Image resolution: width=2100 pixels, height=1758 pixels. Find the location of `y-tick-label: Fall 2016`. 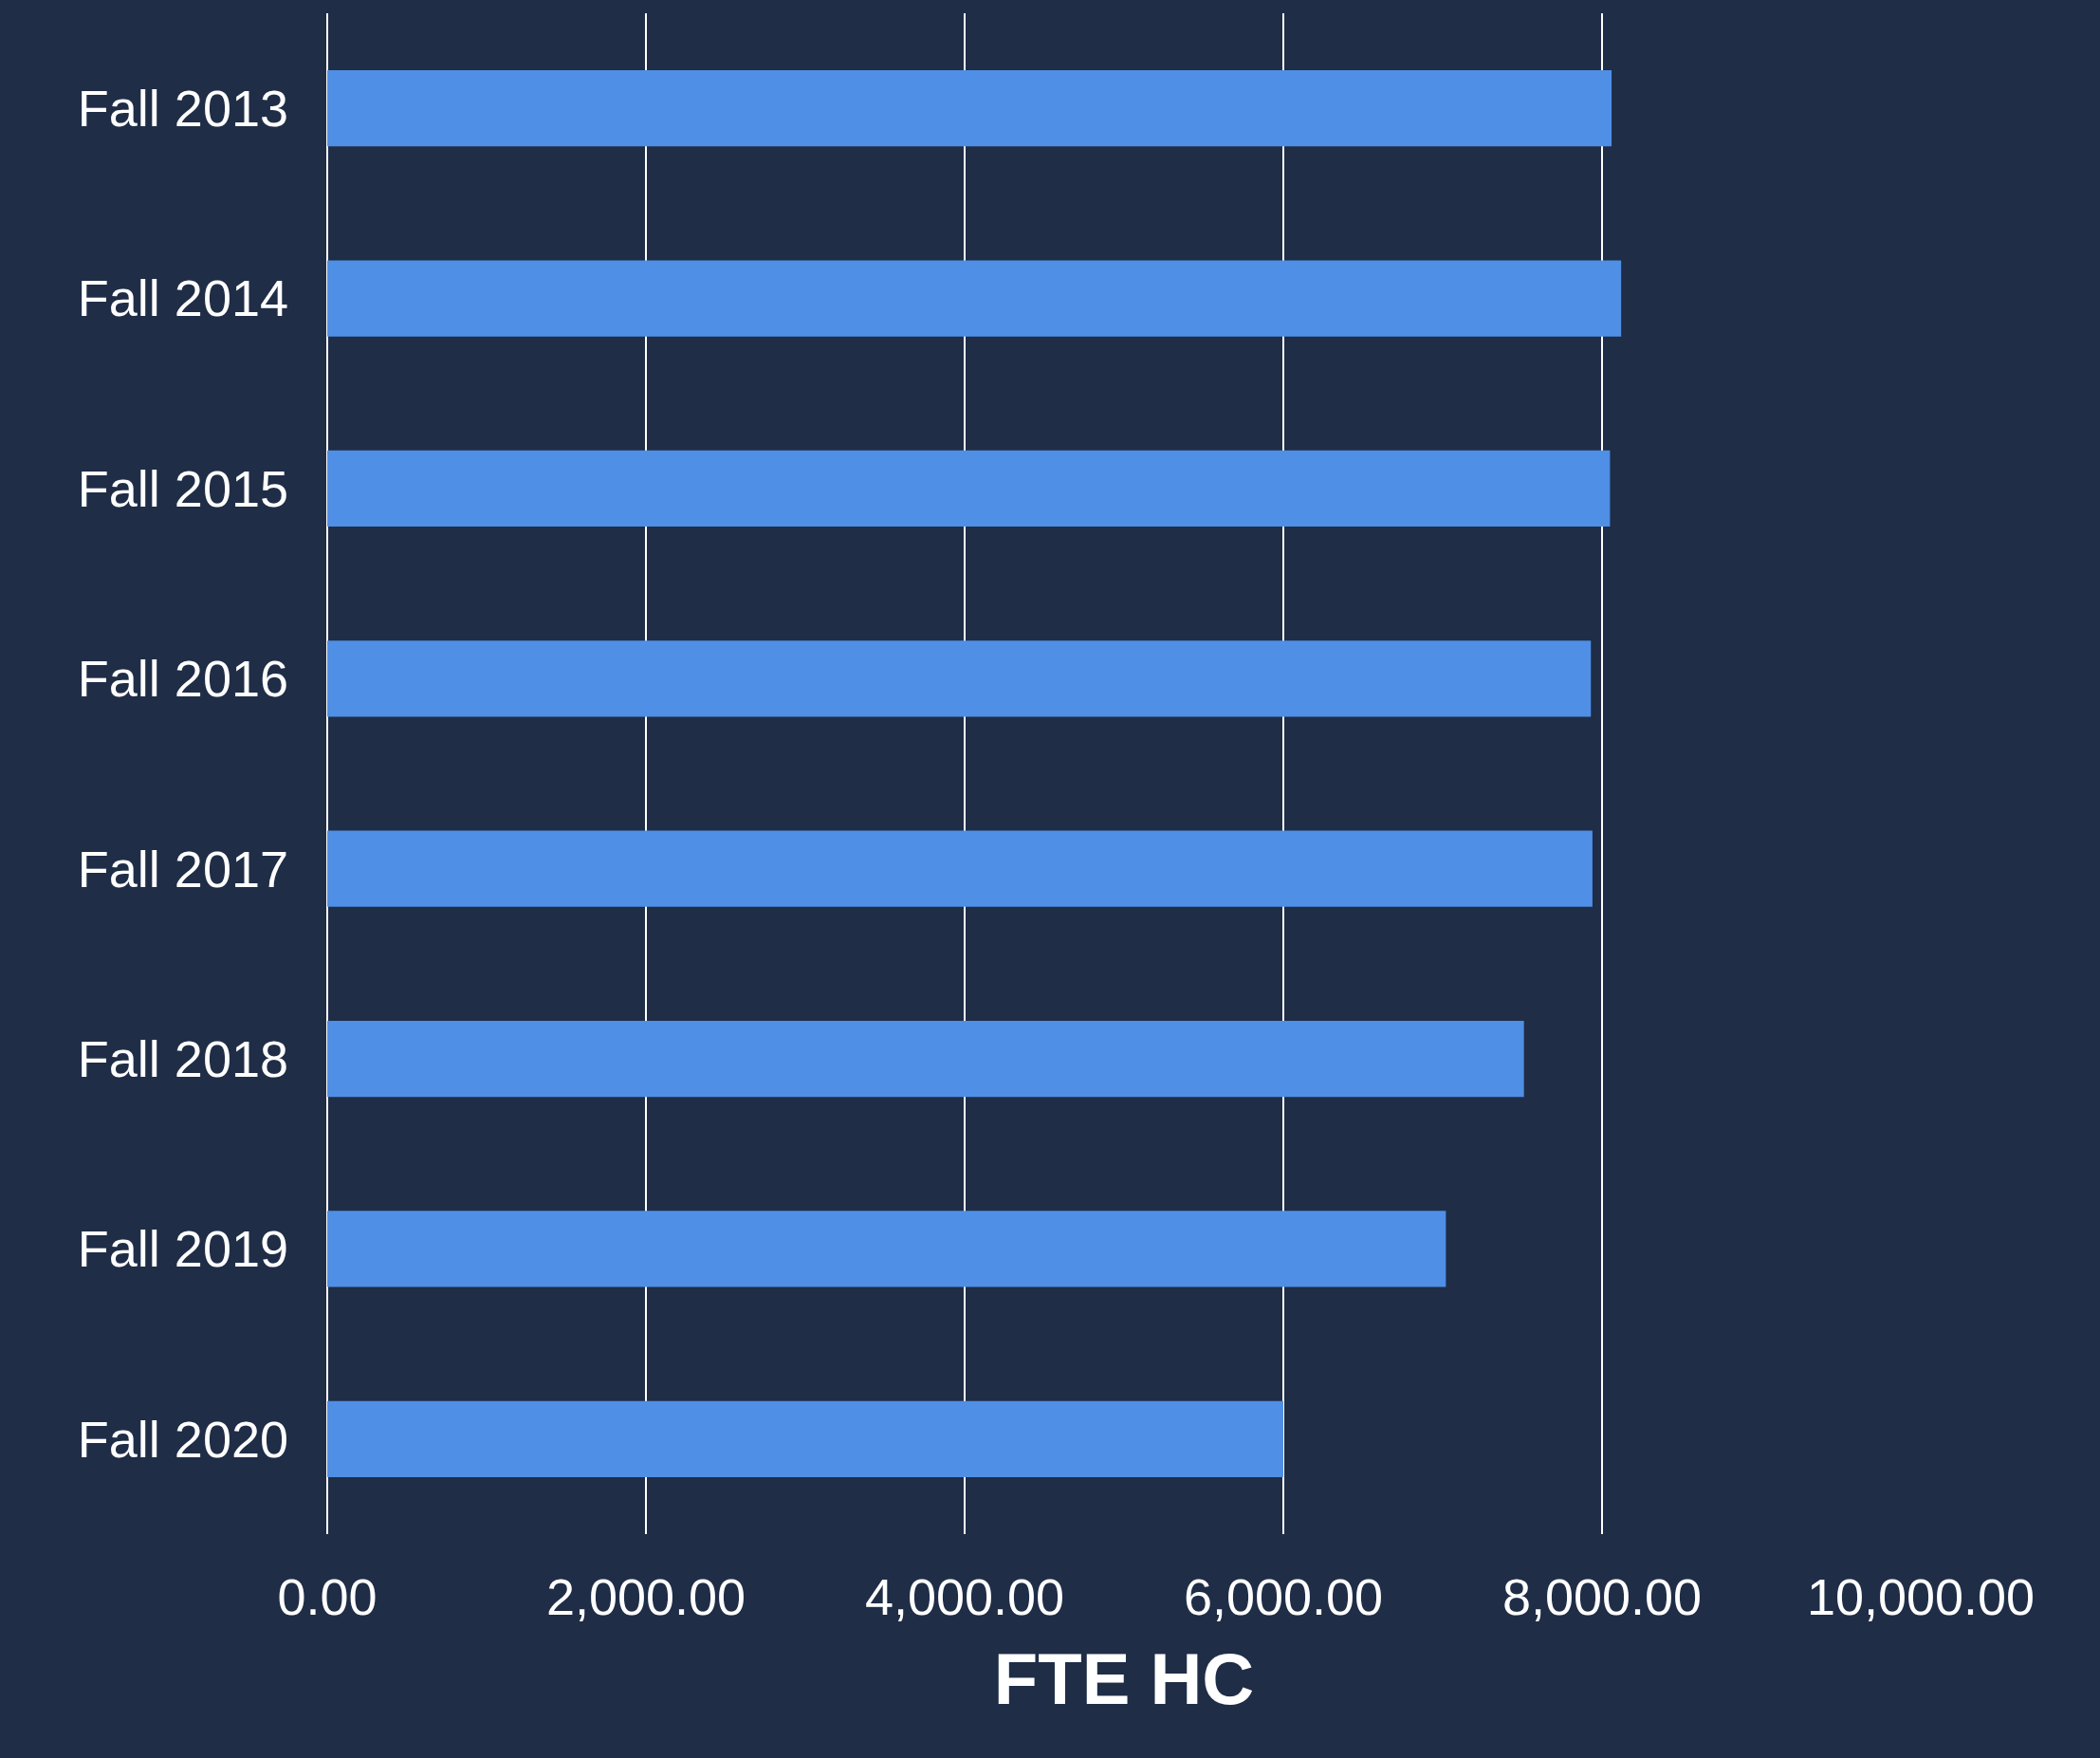

y-tick-label: Fall 2016 is located at coordinates (182, 679).